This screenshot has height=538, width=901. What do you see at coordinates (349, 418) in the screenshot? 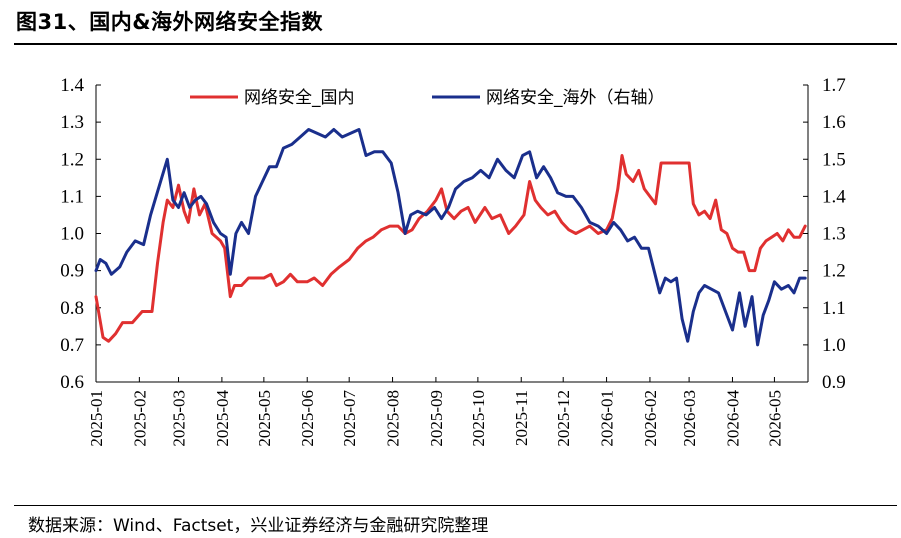
I see `x-tick-label: 2025-07` at bounding box center [349, 418].